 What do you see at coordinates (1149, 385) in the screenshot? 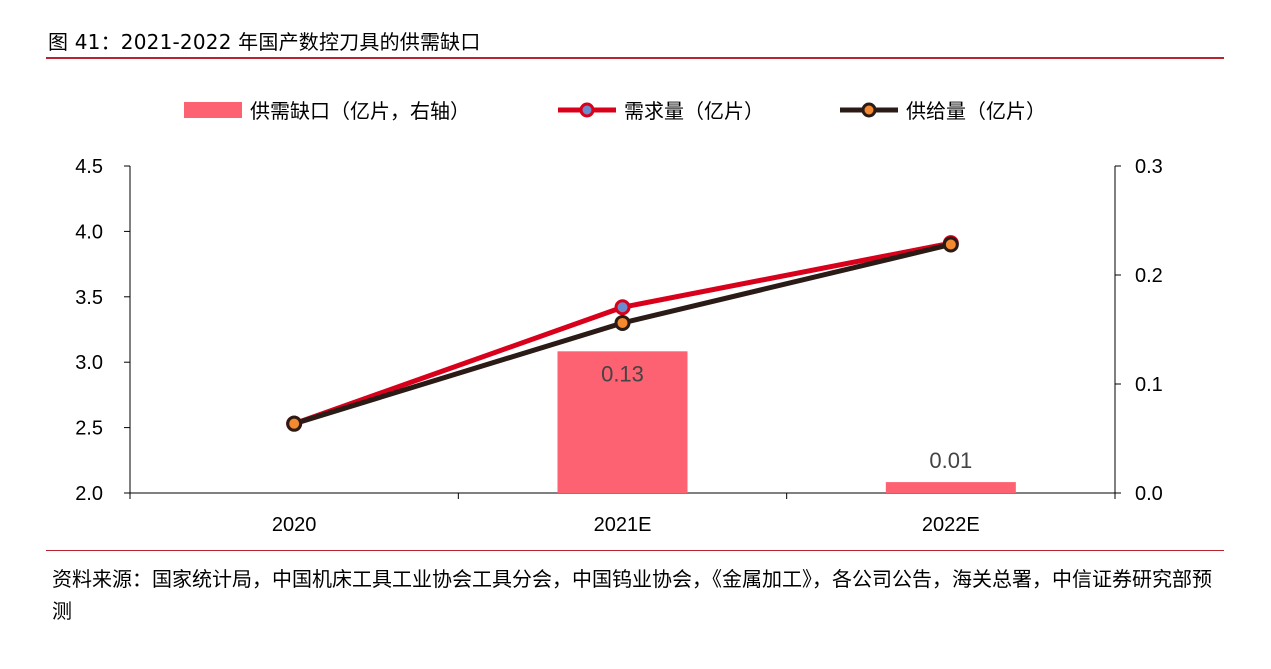
I see `right-tick-label: 0.1` at bounding box center [1149, 385].